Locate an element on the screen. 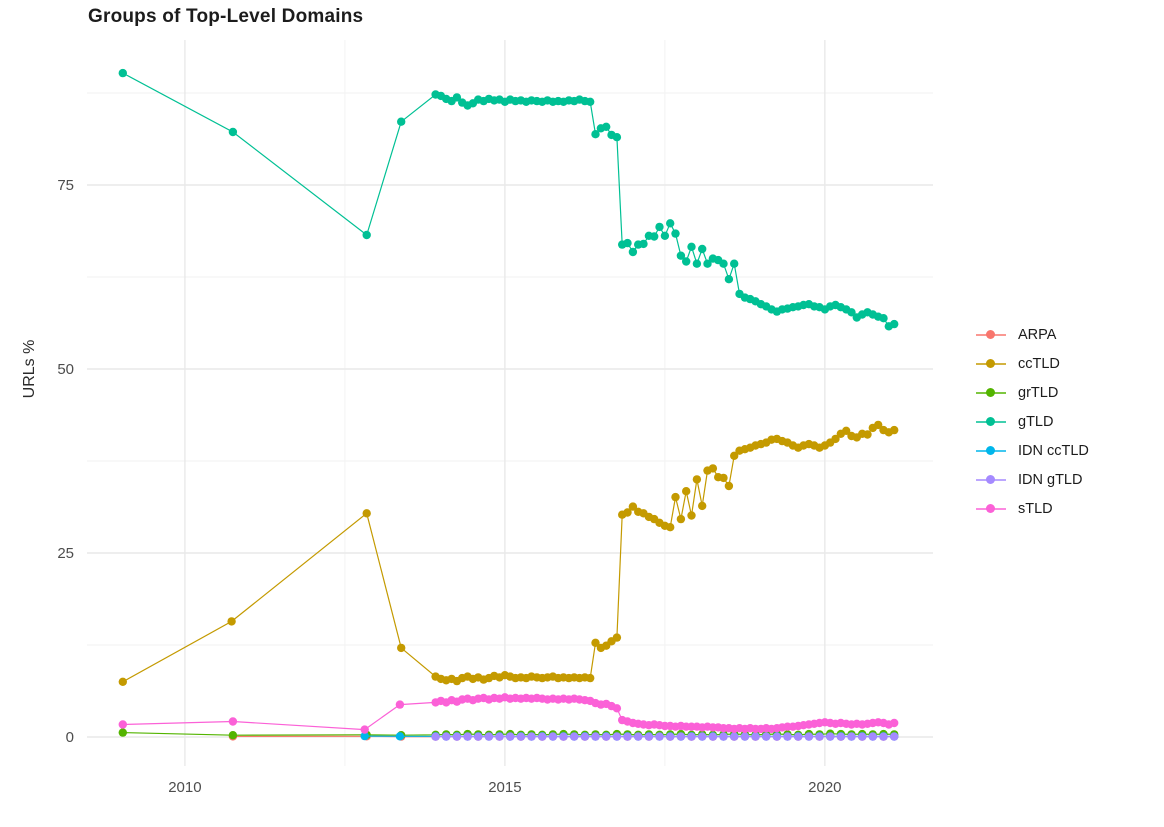 The height and width of the screenshot is (827, 1164). legend-item-gTLD: gTLD is located at coordinates (1032, 421).